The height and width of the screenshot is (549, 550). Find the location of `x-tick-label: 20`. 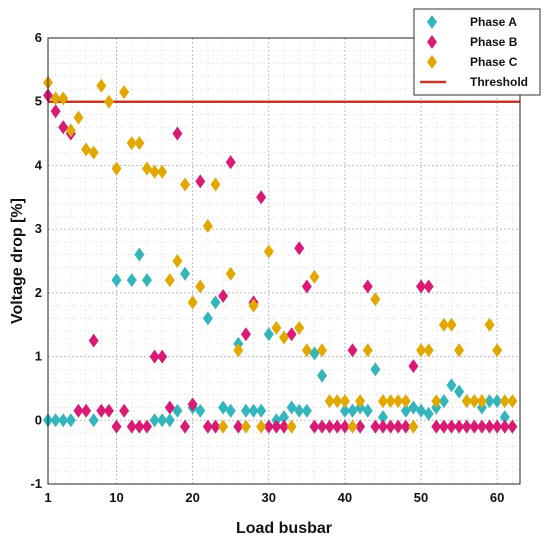

x-tick-label: 20 is located at coordinates (192, 497).